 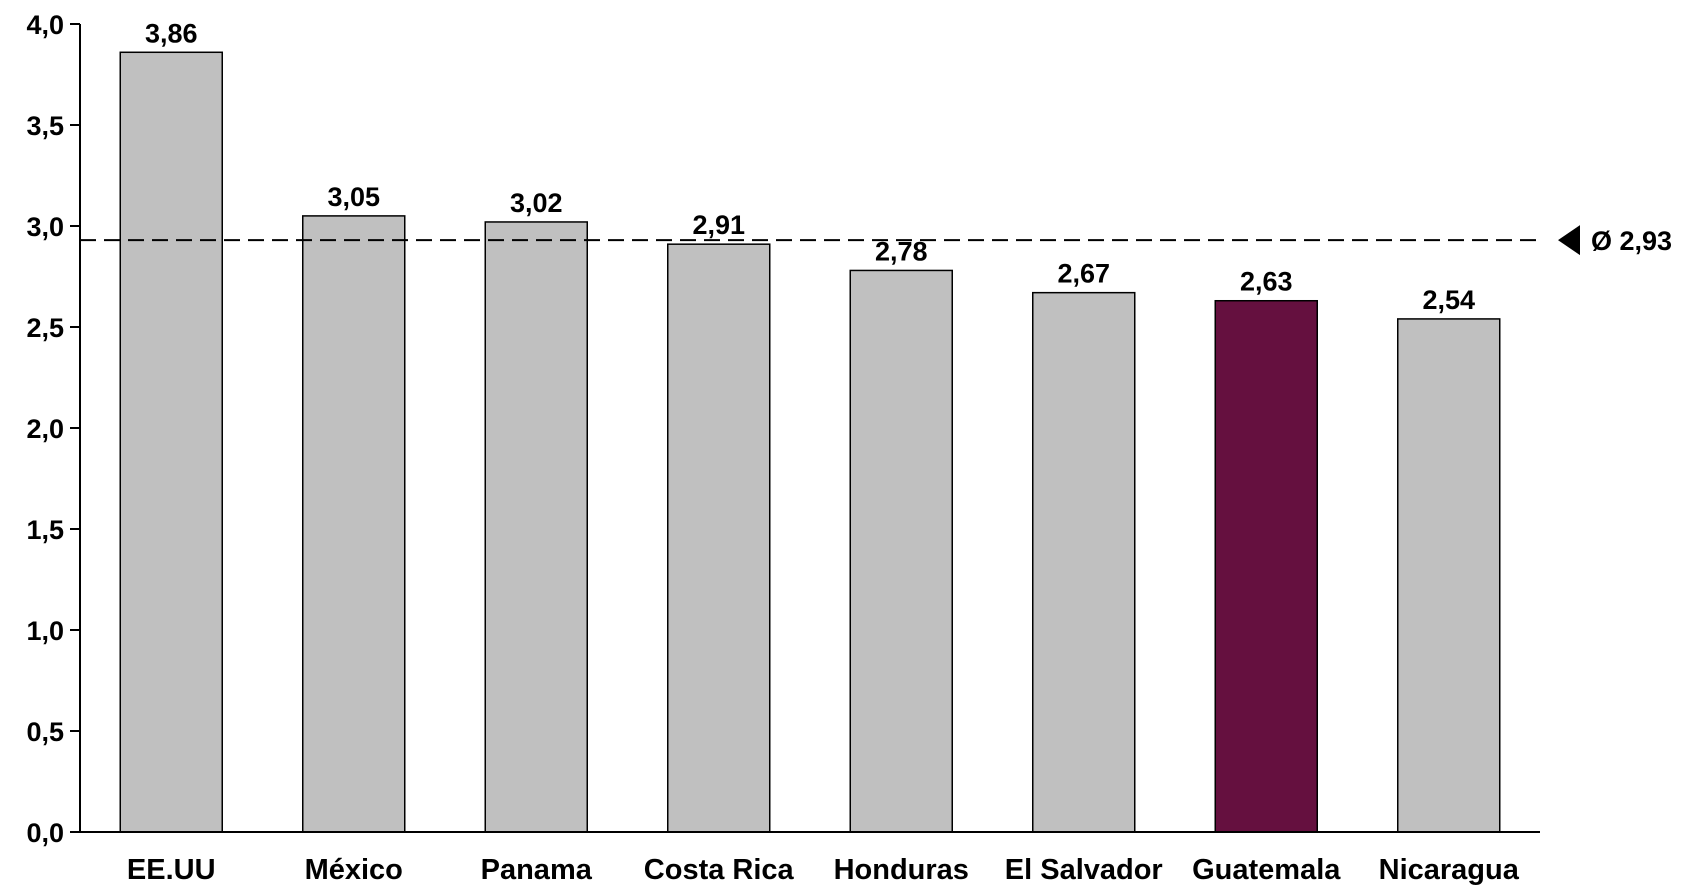 What do you see at coordinates (45, 227) in the screenshot?
I see `y-tick-label: 3,0` at bounding box center [45, 227].